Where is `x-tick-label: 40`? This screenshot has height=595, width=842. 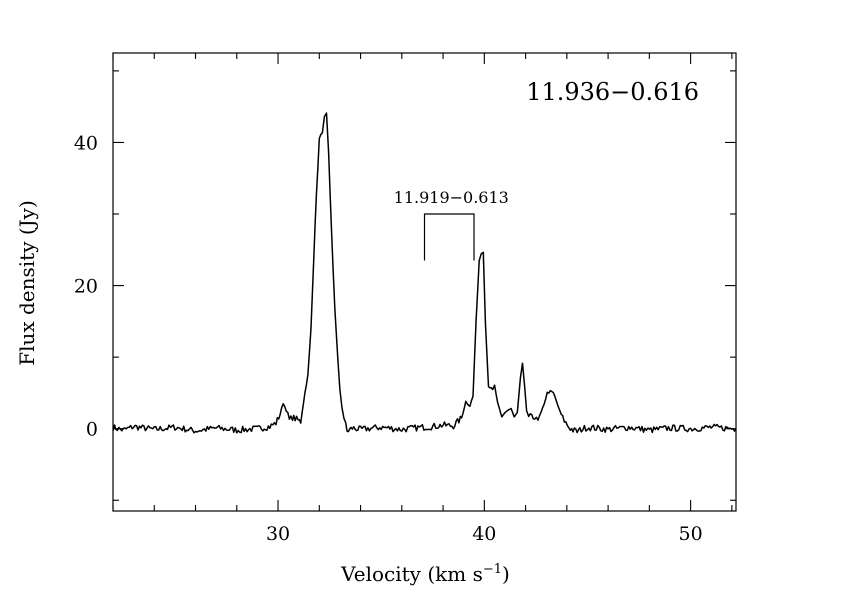 x-tick-label: 40 is located at coordinates (484, 534).